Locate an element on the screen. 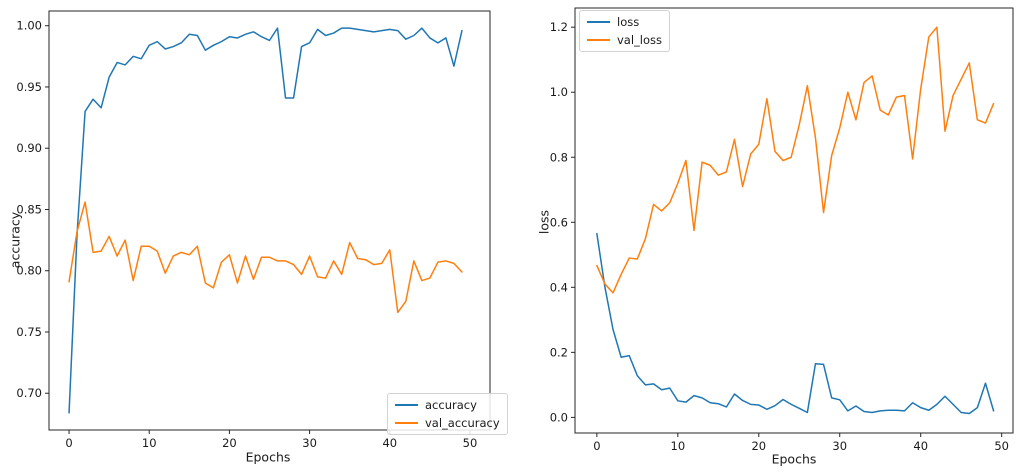 The height and width of the screenshot is (475, 1024). y-tick-label: 0.2 is located at coordinates (559, 352).